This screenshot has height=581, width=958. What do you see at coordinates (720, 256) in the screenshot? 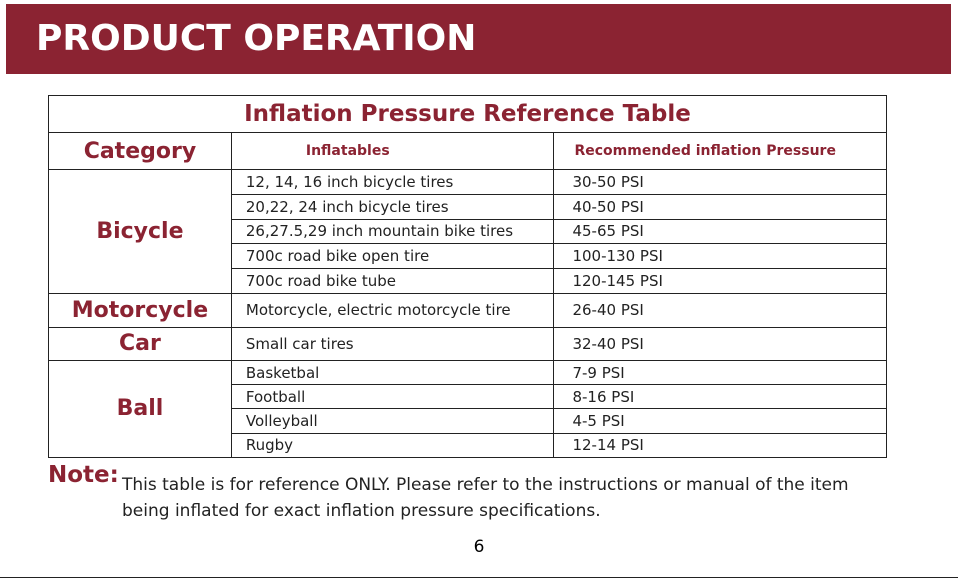
I see `pressure-cell: 100-130 PSI` at bounding box center [720, 256].